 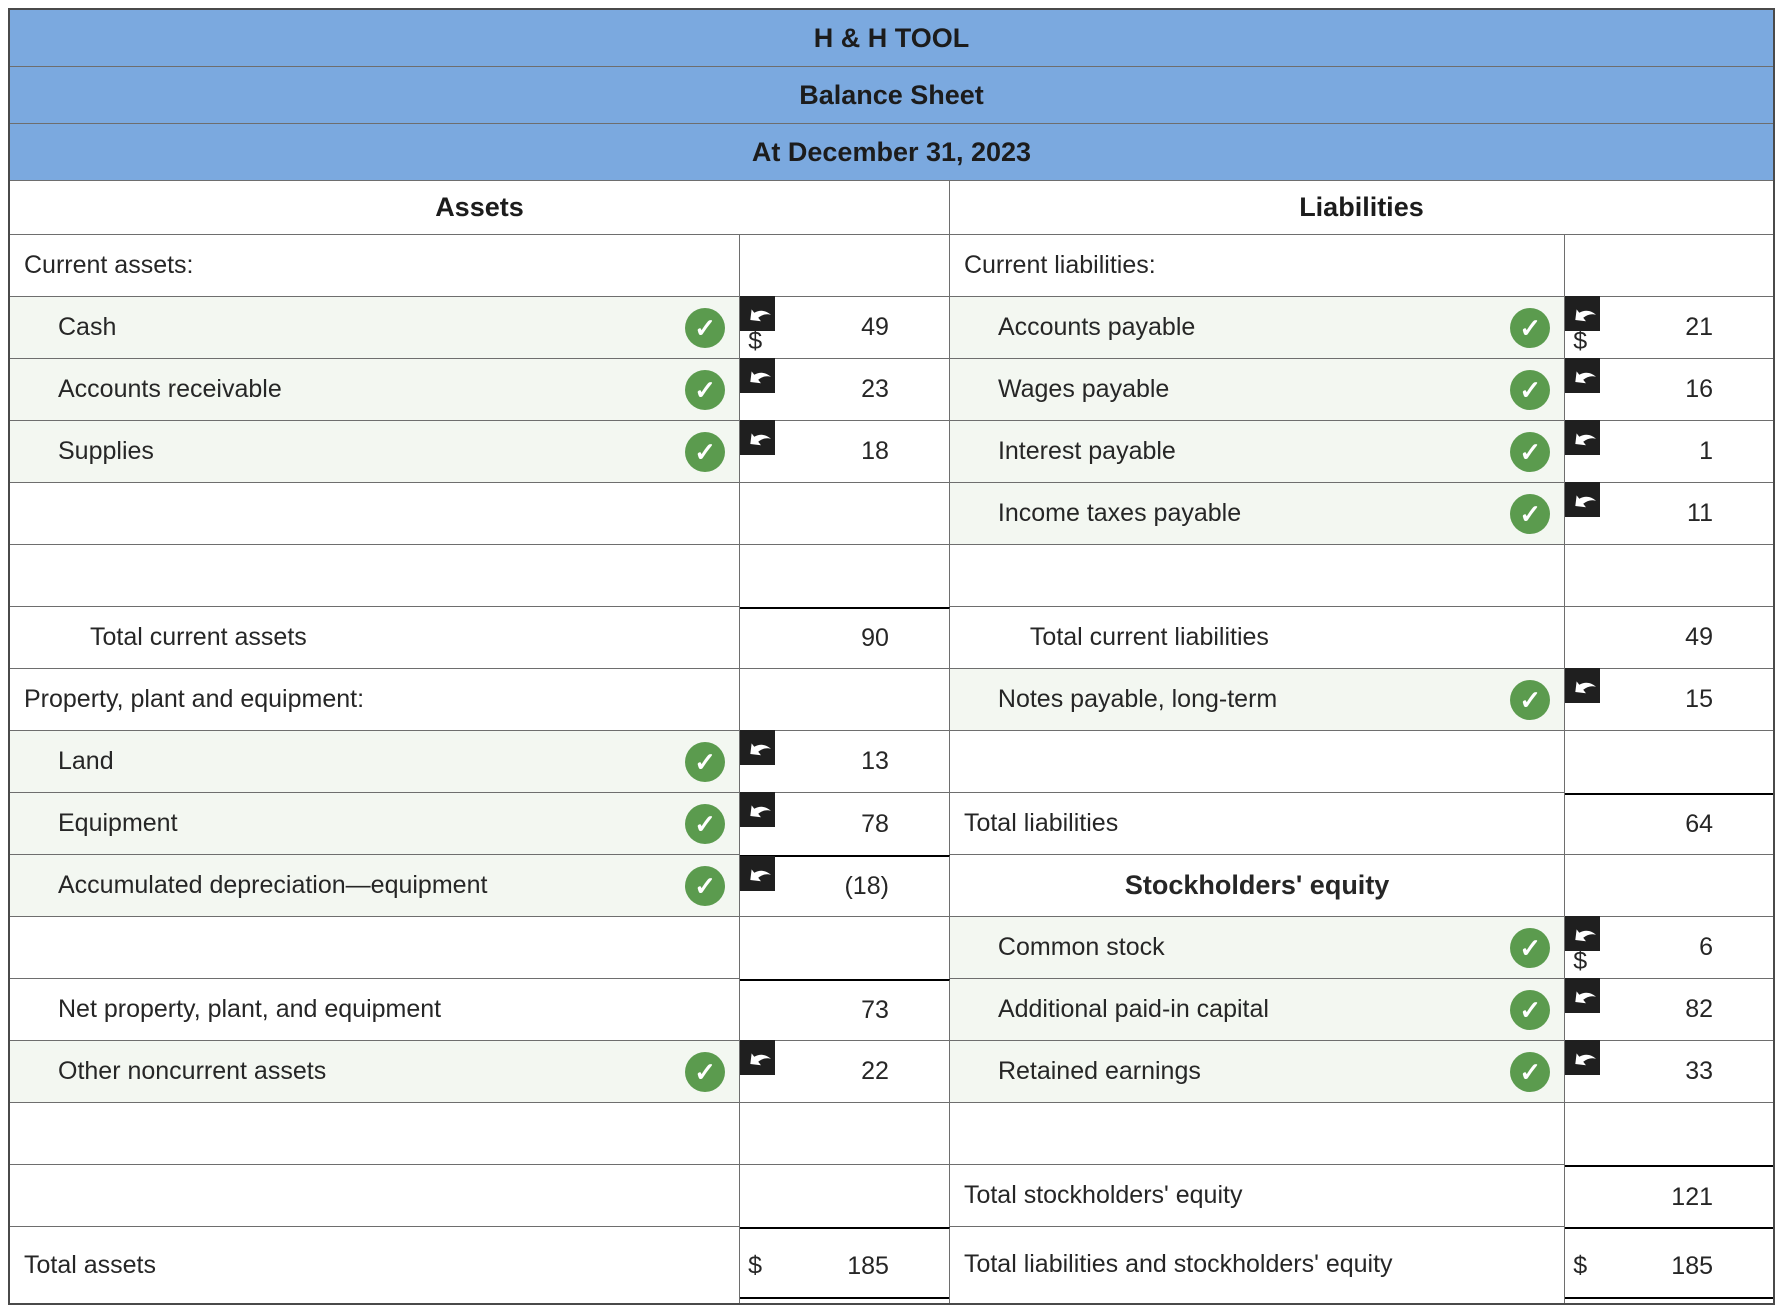 What do you see at coordinates (845, 886) in the screenshot?
I see `accumulated-depreciation-value-cell: (18)` at bounding box center [845, 886].